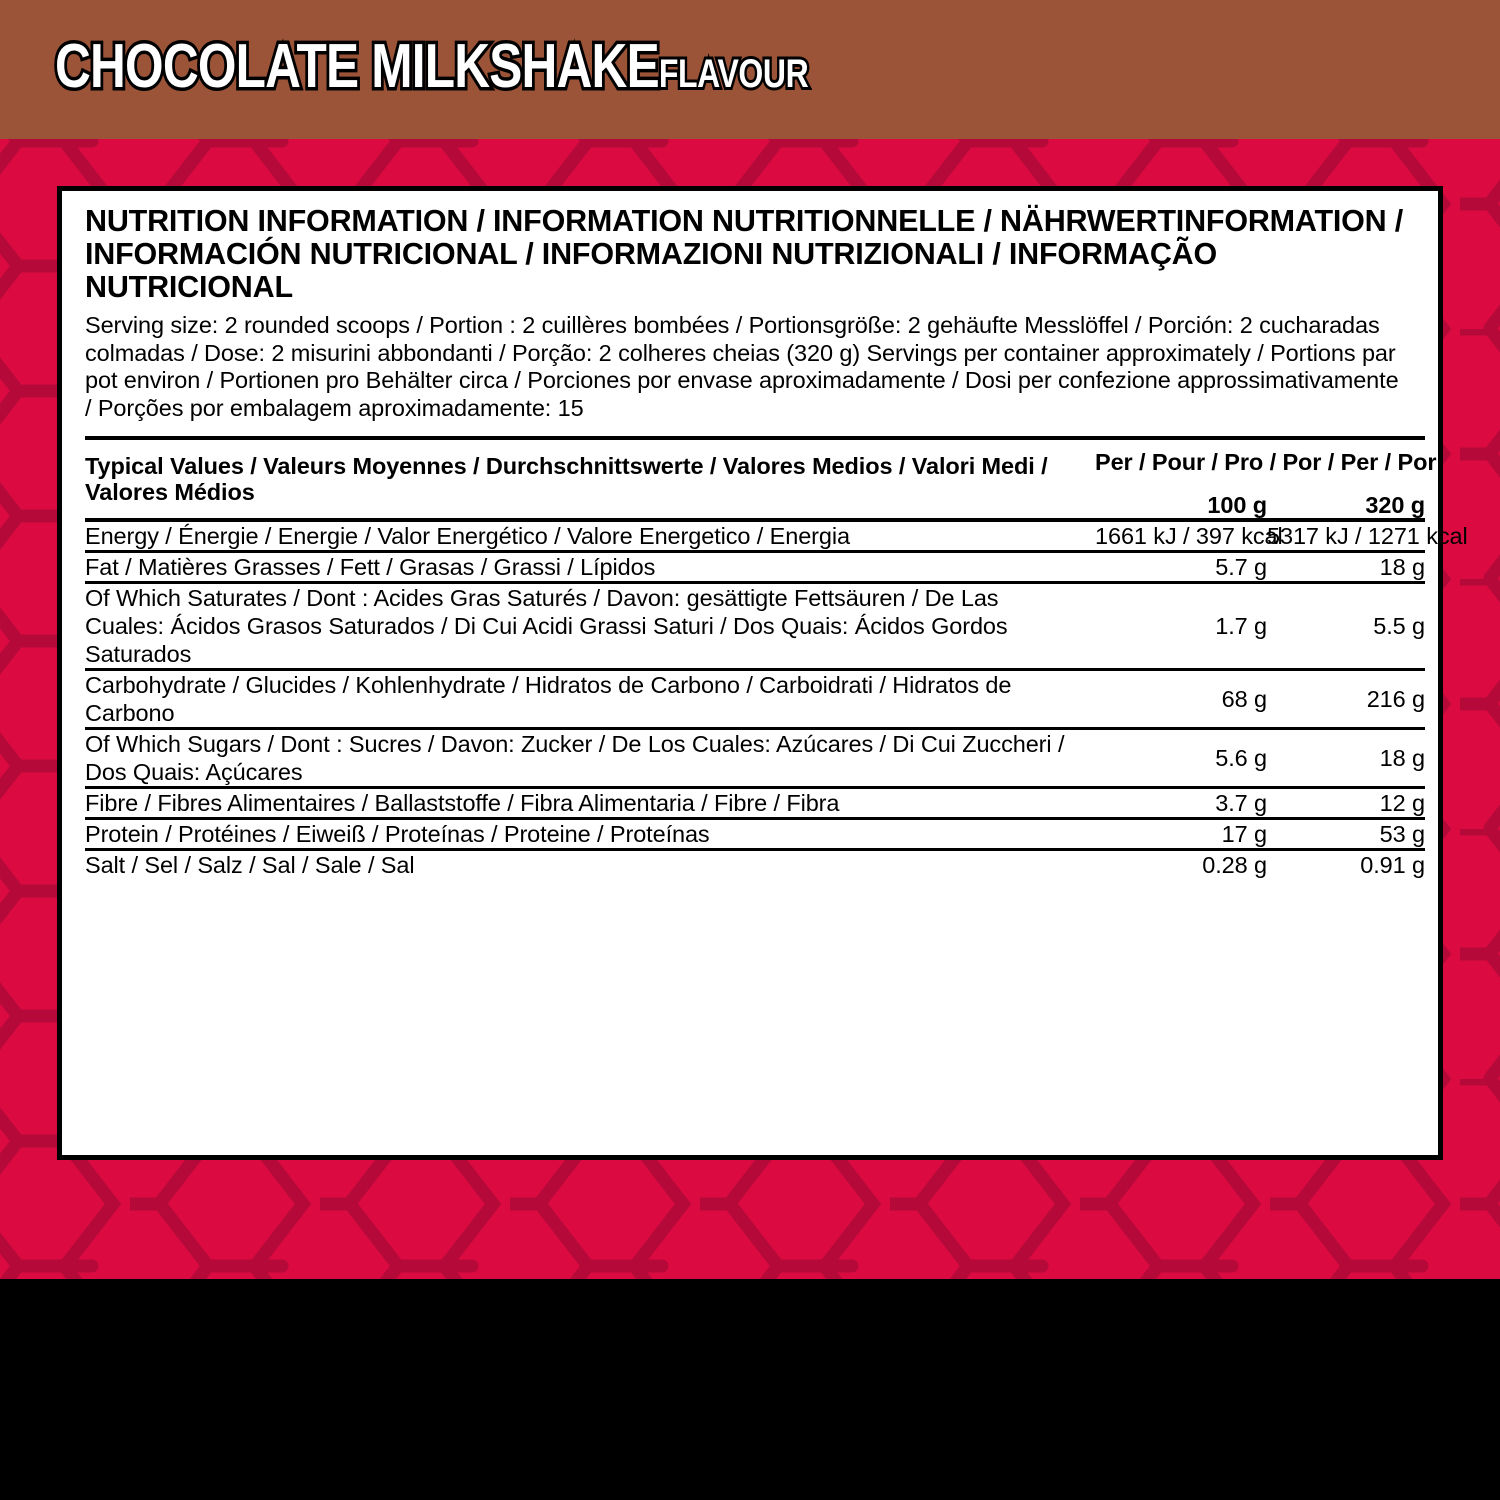  I want to click on col1-amount-label: 100 g, so click(1237, 505).